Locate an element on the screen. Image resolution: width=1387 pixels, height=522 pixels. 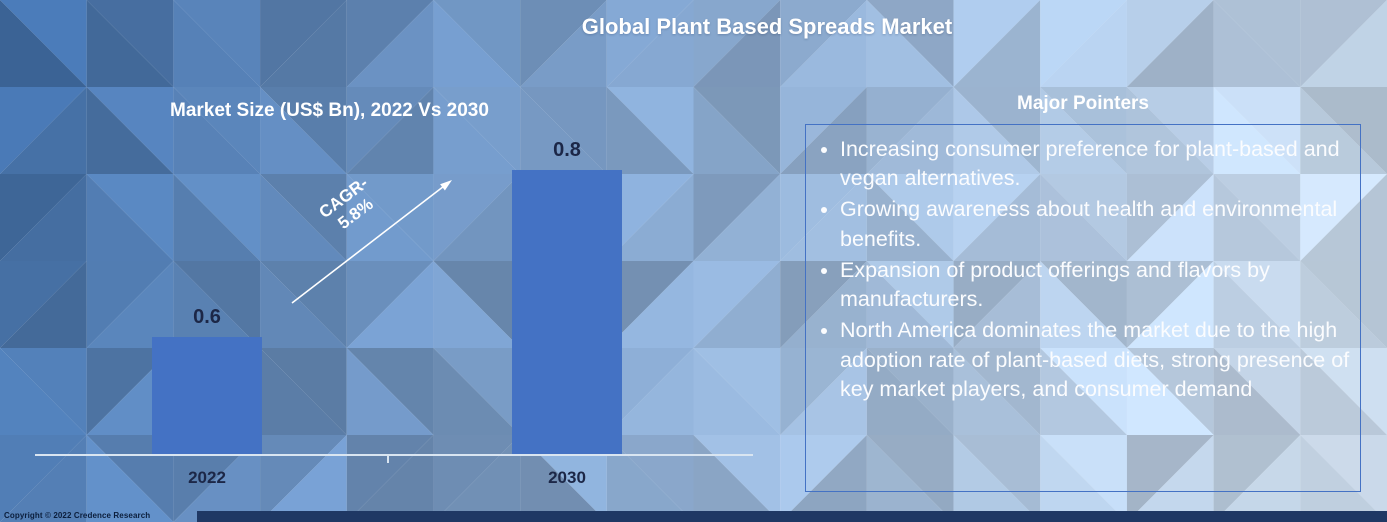
x-label-2030: 2030 is located at coordinates (567, 477).